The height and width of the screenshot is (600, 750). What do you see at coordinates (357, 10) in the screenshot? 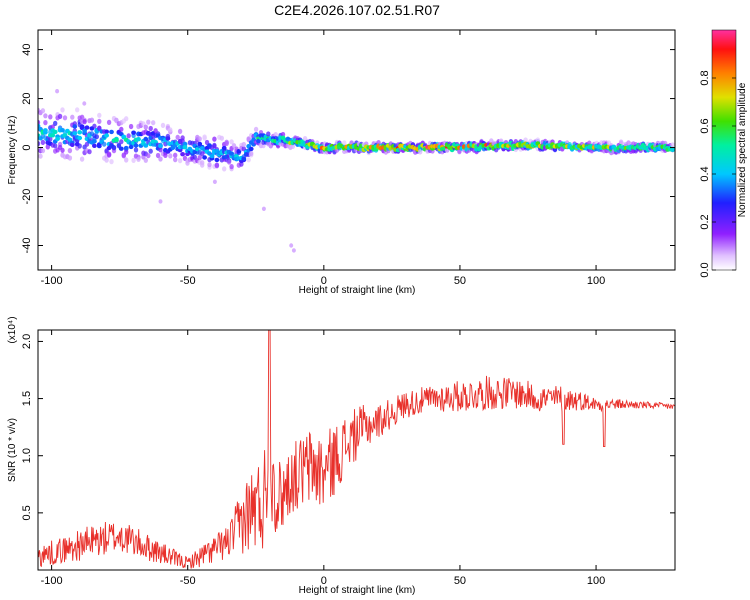
I see `figure-title: C2E4.2026.107.02.51.R07` at bounding box center [357, 10].